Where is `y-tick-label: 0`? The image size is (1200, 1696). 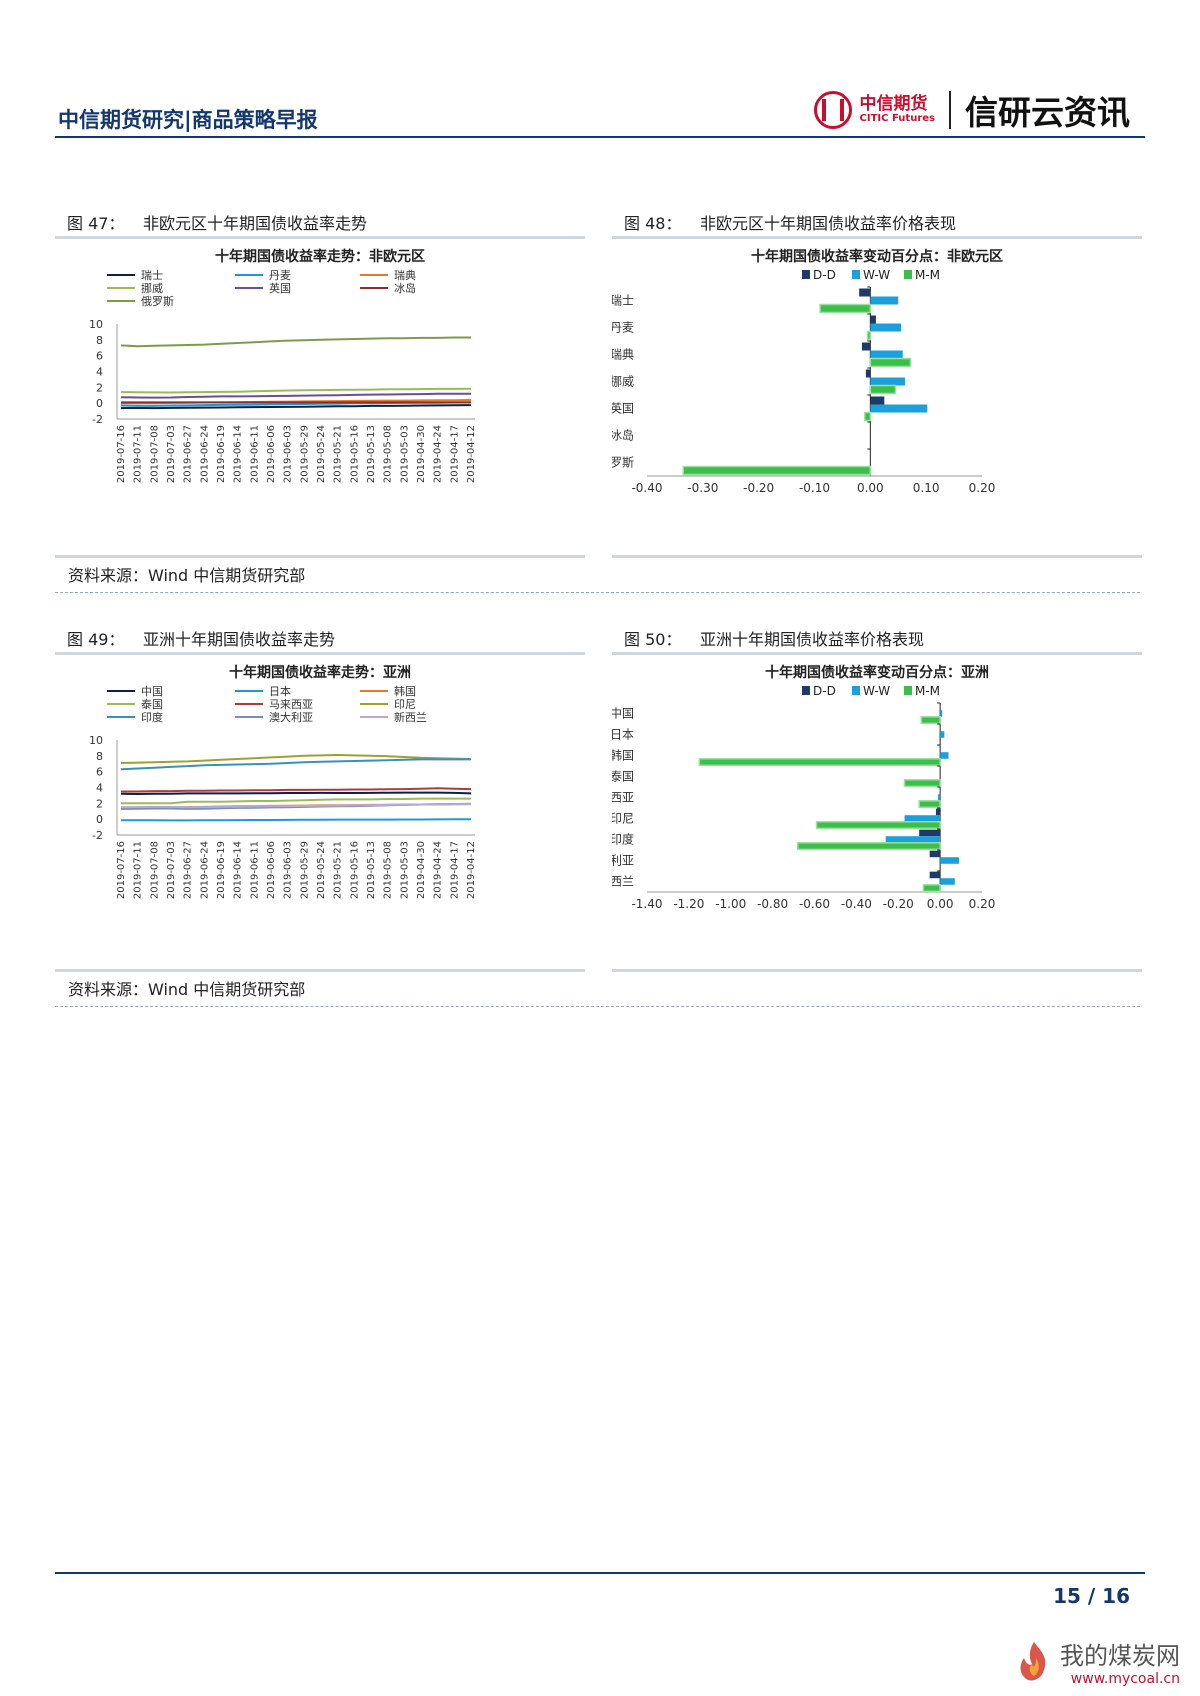
y-tick-label: 0 is located at coordinates (99, 403).